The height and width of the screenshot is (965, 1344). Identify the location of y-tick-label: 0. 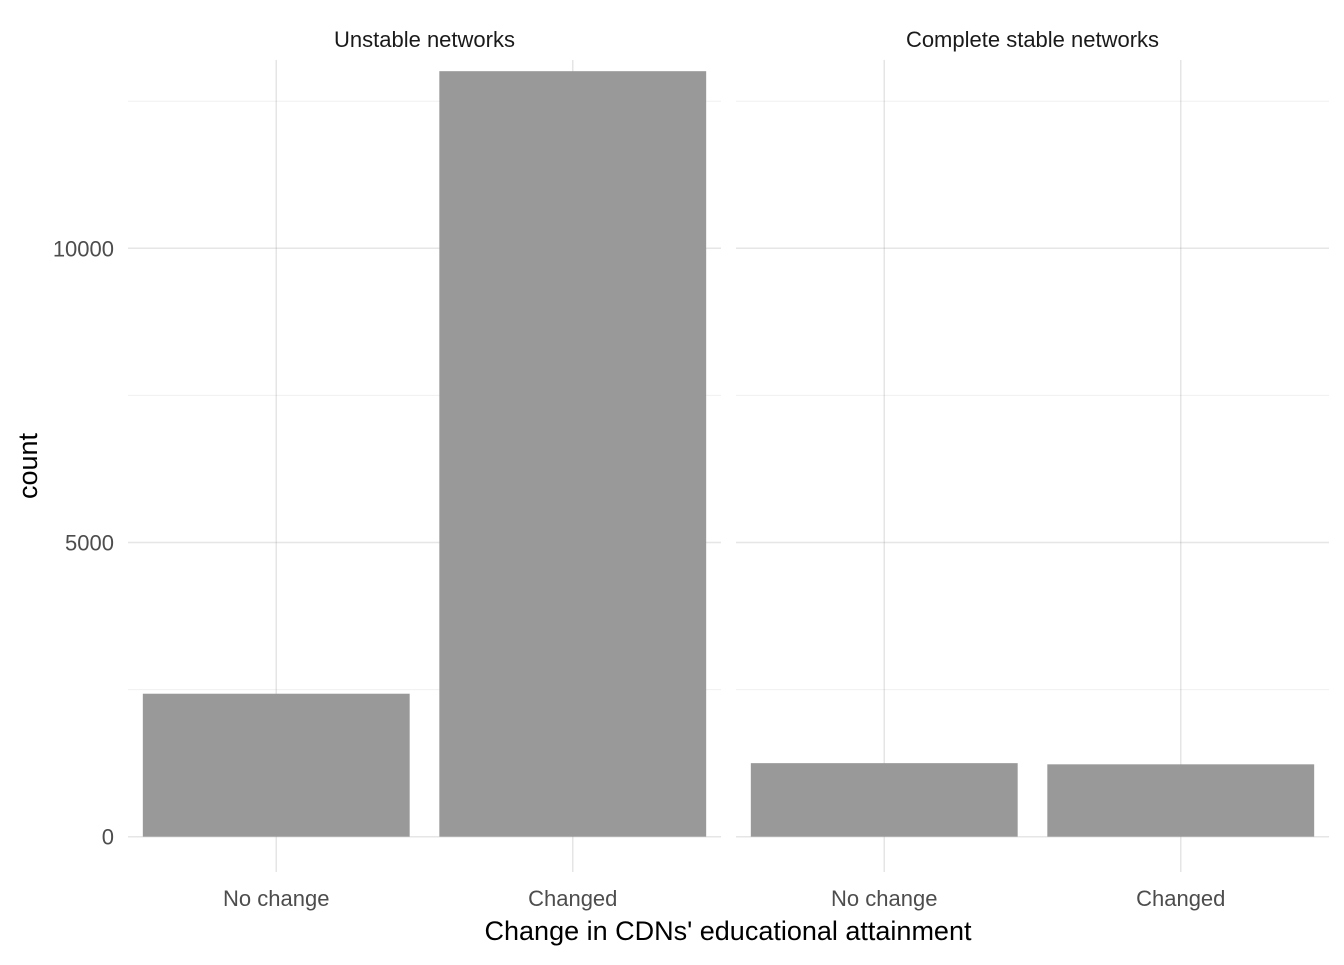
(108, 837).